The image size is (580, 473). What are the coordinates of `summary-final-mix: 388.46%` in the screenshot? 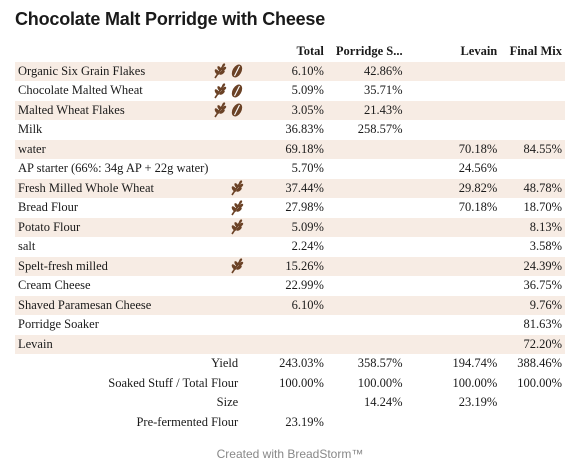 It's located at (539, 363).